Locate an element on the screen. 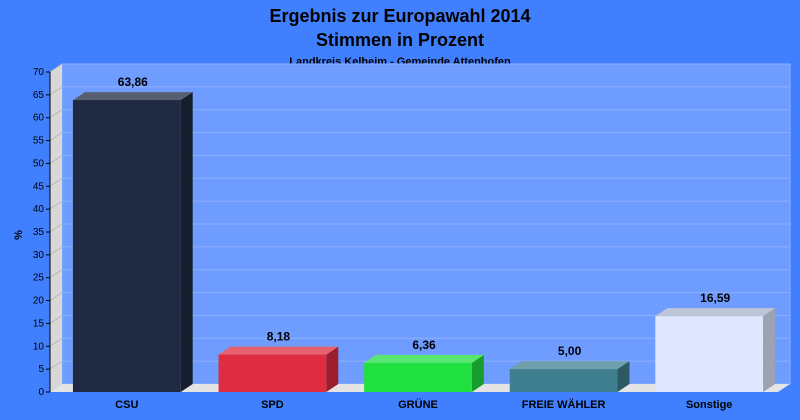  y-tick-label: 5 is located at coordinates (41, 369).